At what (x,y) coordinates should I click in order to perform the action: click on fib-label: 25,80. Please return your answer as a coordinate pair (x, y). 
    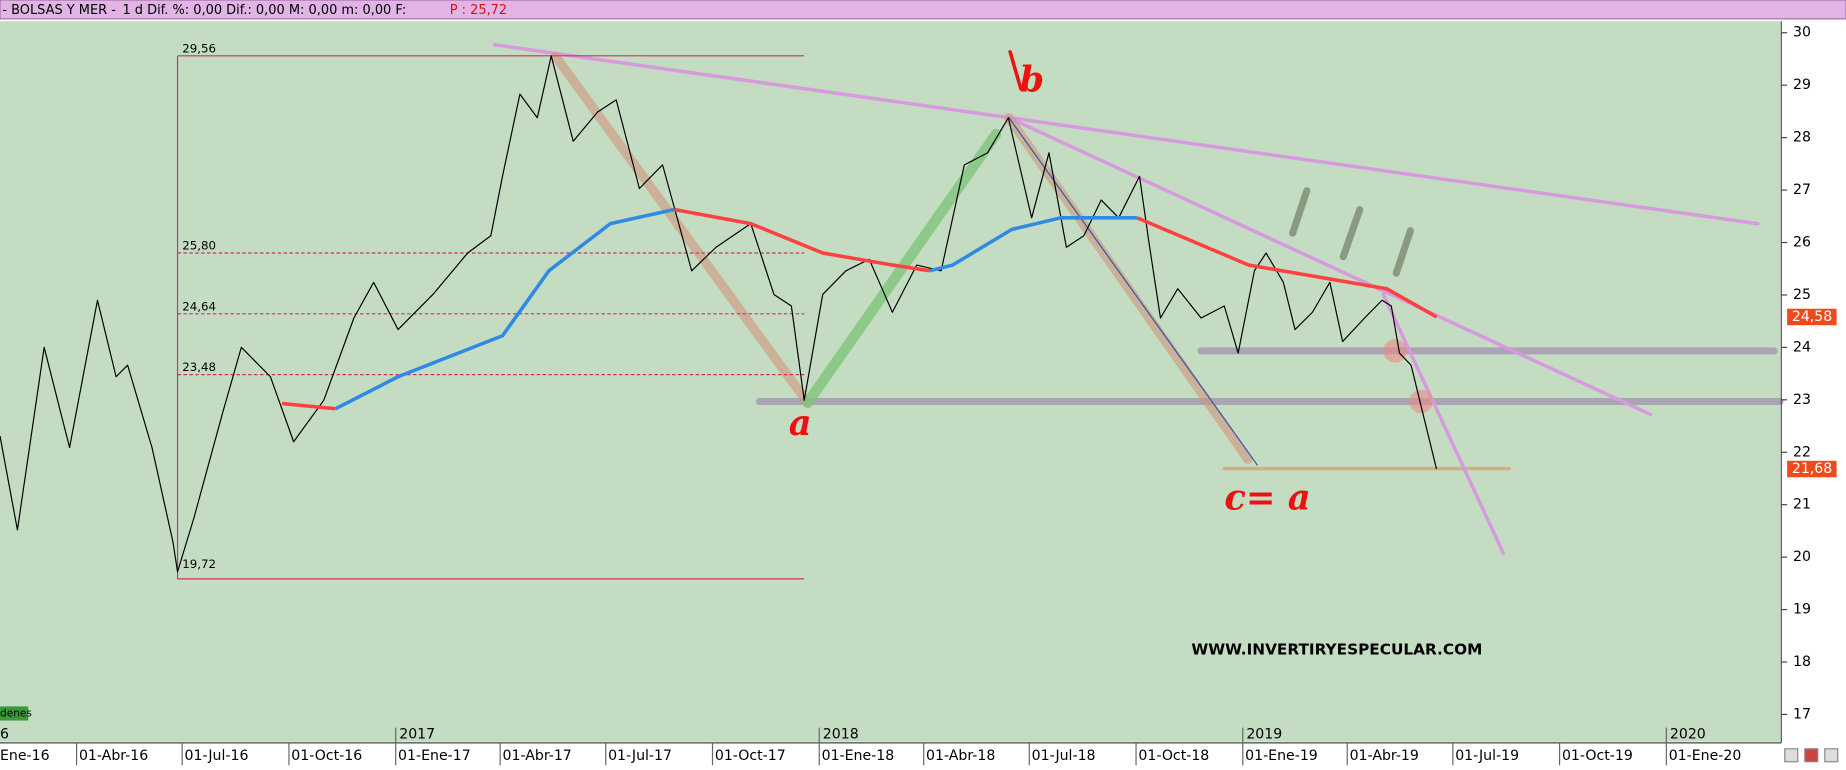
    Looking at the image, I should click on (199, 245).